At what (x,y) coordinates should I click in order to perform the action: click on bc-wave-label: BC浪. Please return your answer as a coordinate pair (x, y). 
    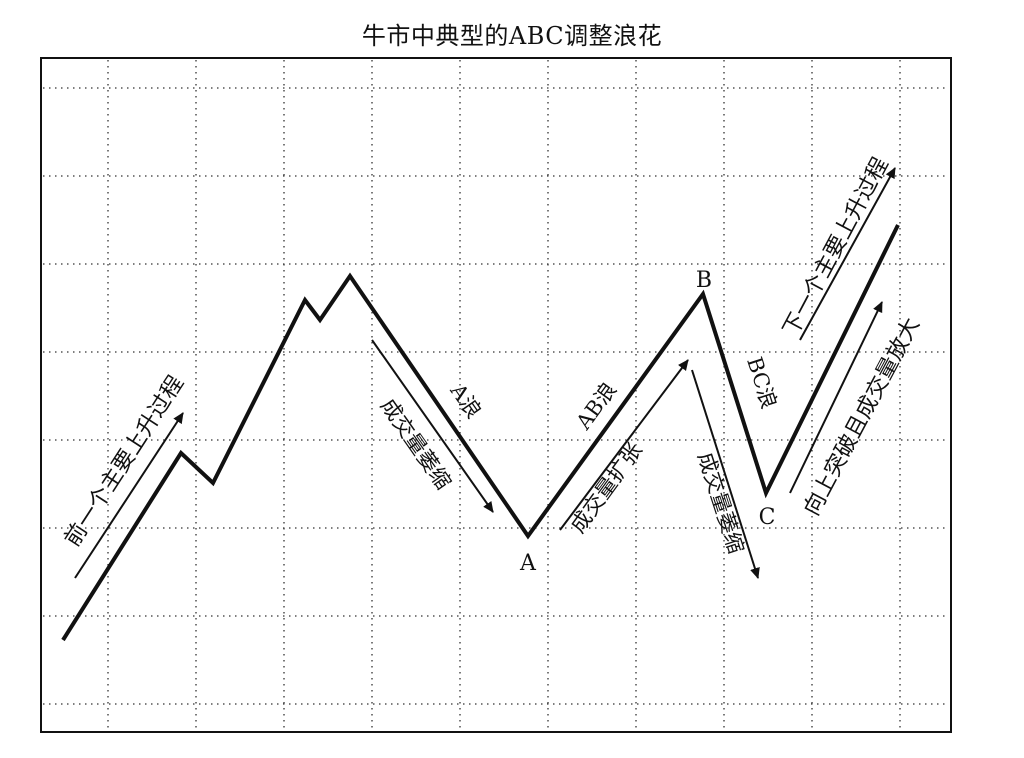
    Looking at the image, I should click on (761, 383).